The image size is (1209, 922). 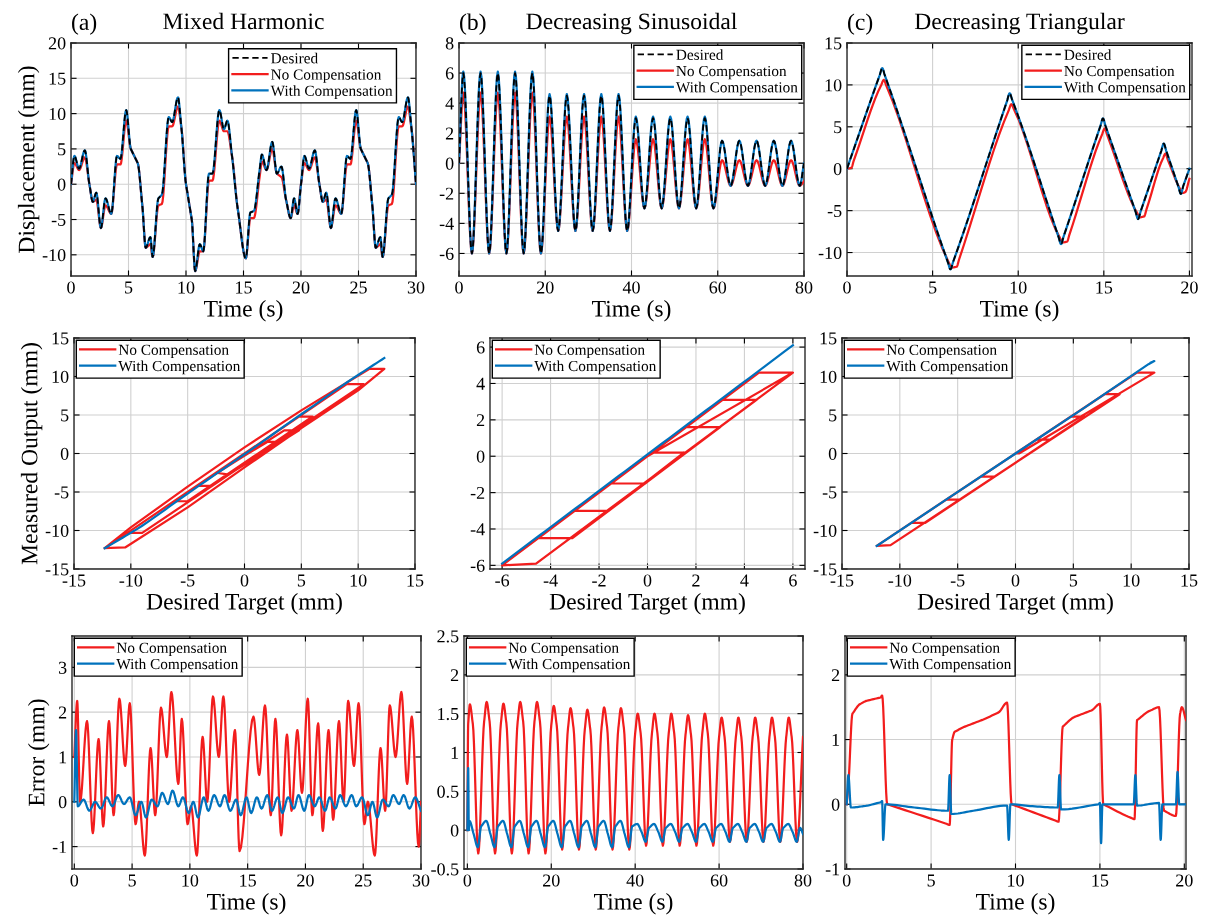 What do you see at coordinates (54, 255) in the screenshot?
I see `y-tick-label: -10` at bounding box center [54, 255].